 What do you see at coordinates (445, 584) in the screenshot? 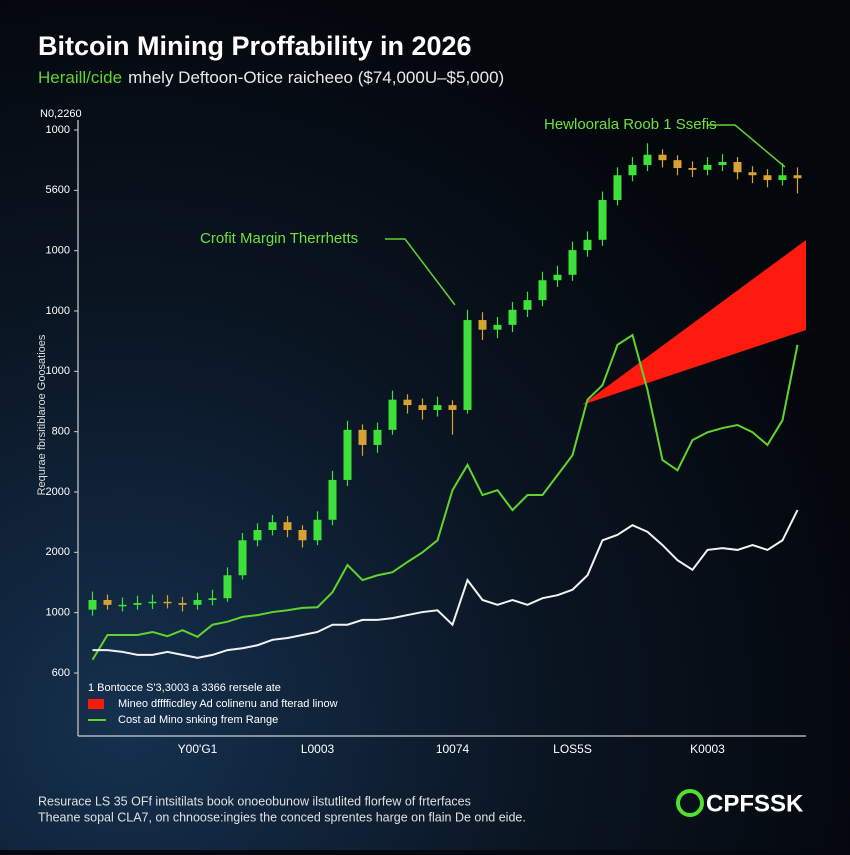
I see `line-series` at bounding box center [445, 584].